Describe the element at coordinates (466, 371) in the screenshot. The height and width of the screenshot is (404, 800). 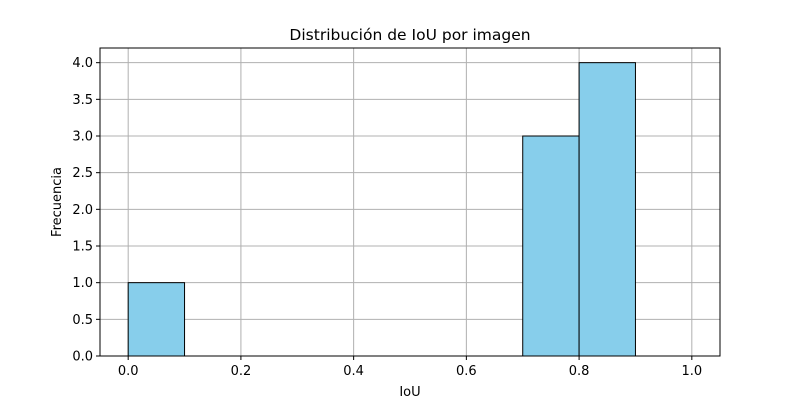
I see `x-tick-label-3: 0.6` at that location.